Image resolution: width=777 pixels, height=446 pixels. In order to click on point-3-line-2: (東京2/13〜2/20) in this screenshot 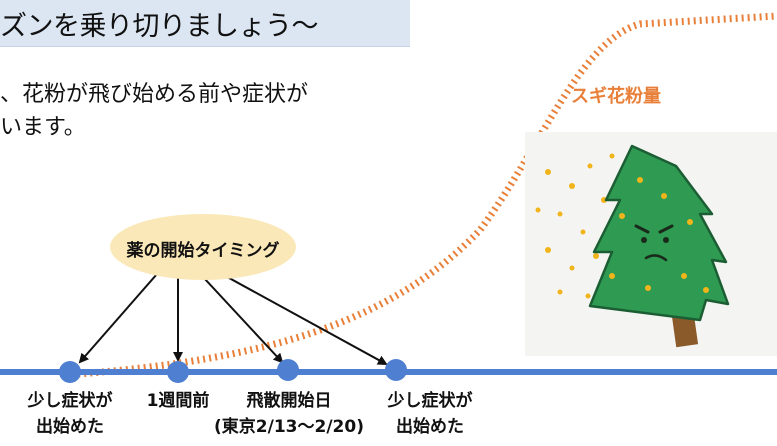, I will do `click(289, 427)`.